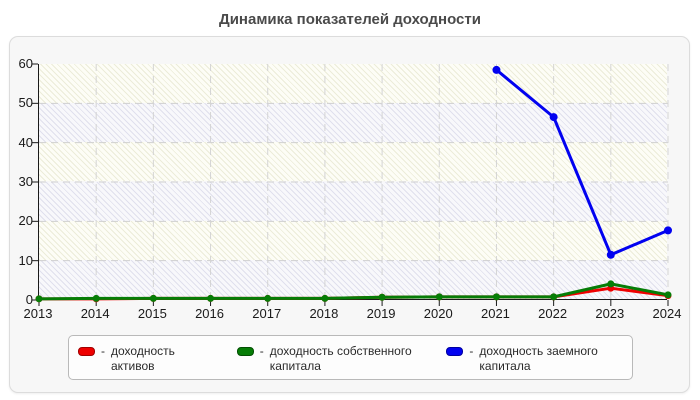  I want to click on x-axis-label: 2017, so click(267, 313).